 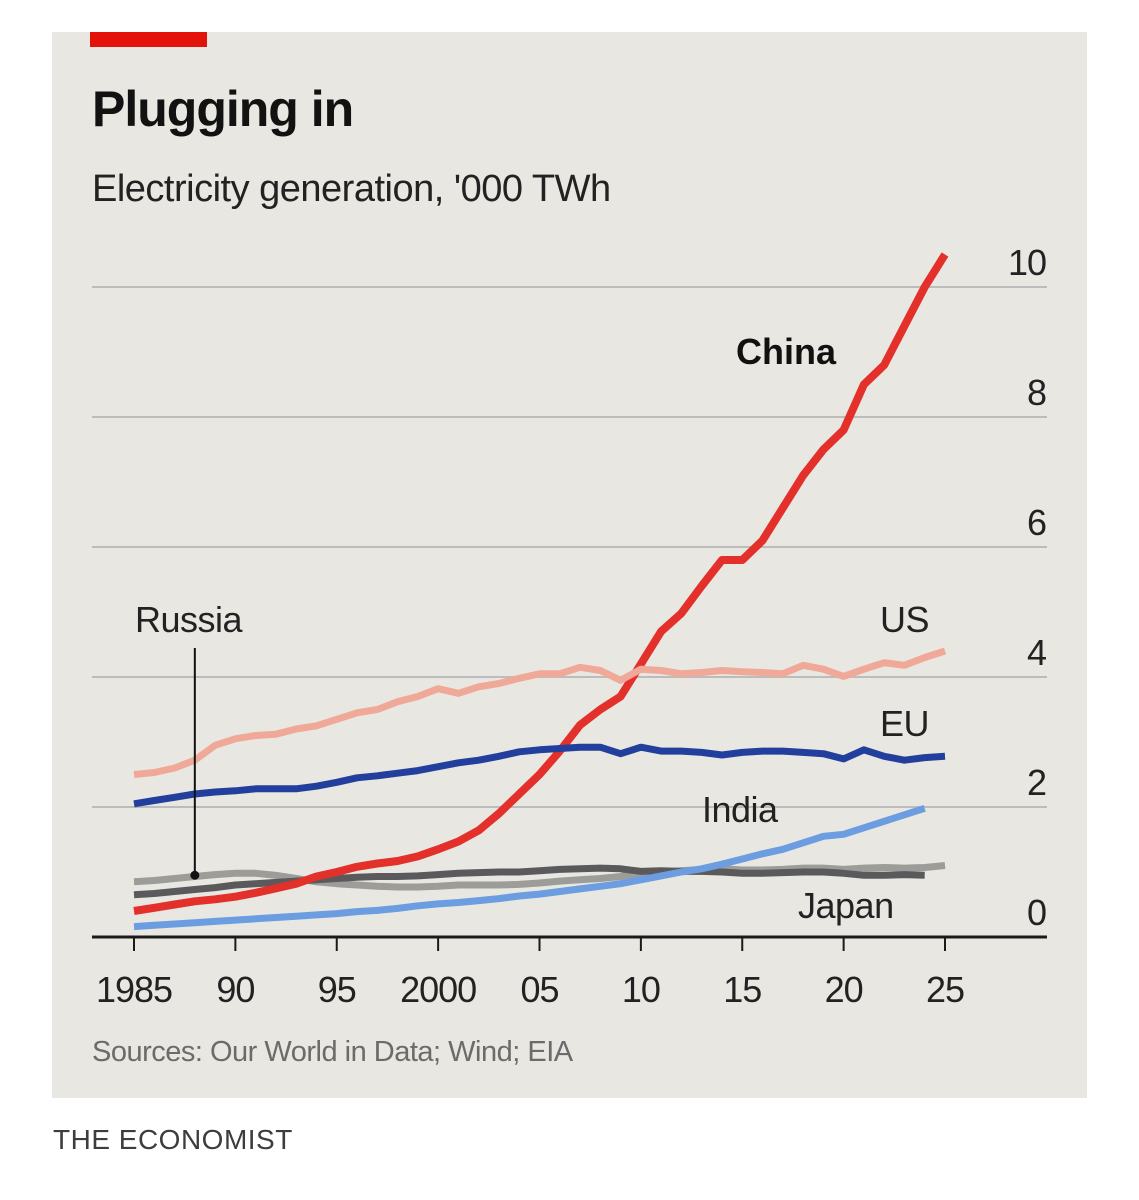 I want to click on russia-pointer-dot, so click(x=195, y=875).